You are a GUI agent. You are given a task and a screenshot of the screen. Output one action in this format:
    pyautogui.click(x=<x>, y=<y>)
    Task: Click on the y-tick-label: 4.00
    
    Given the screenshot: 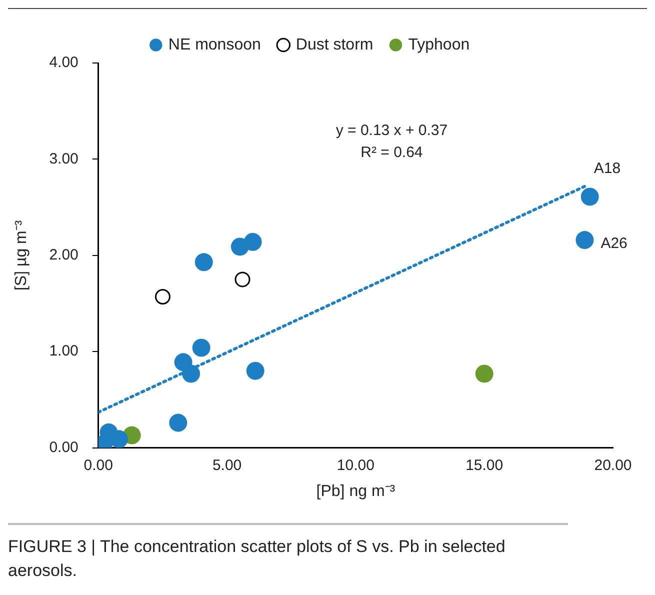 What is the action you would take?
    pyautogui.click(x=63, y=63)
    